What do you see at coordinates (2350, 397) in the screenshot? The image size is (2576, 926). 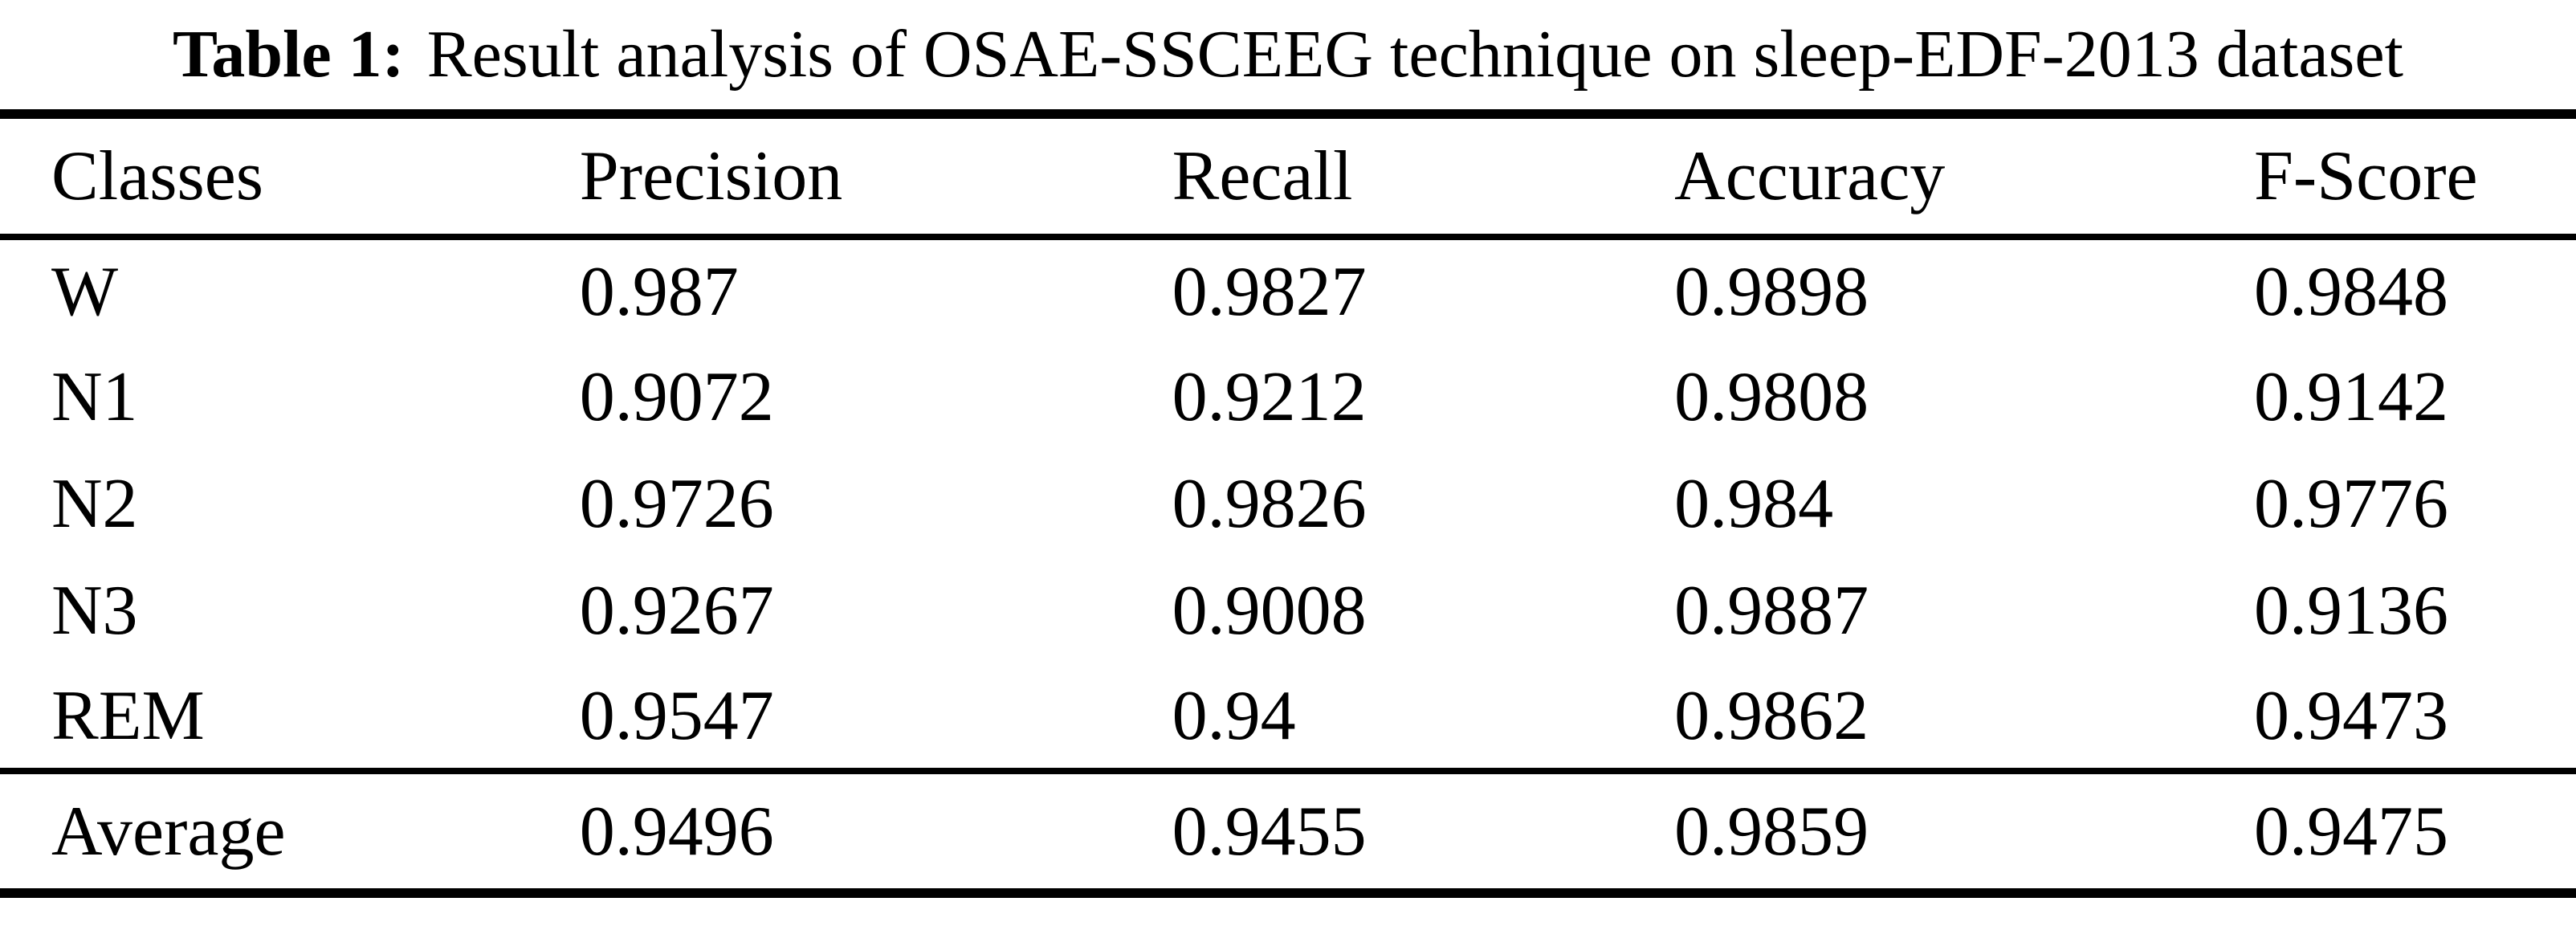 I see `cell-fscore: 0.9142` at bounding box center [2350, 397].